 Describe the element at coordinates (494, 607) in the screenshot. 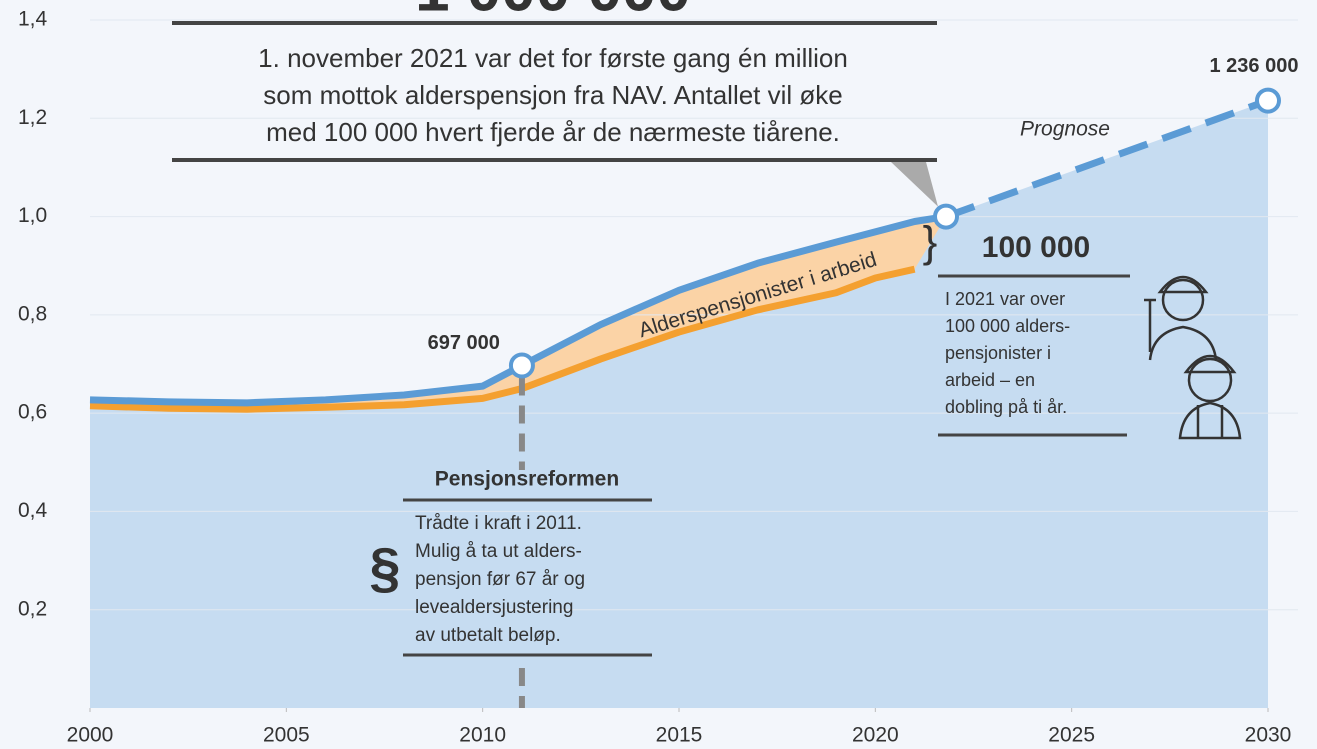

I see `reform-text: levealdersjustering` at that location.